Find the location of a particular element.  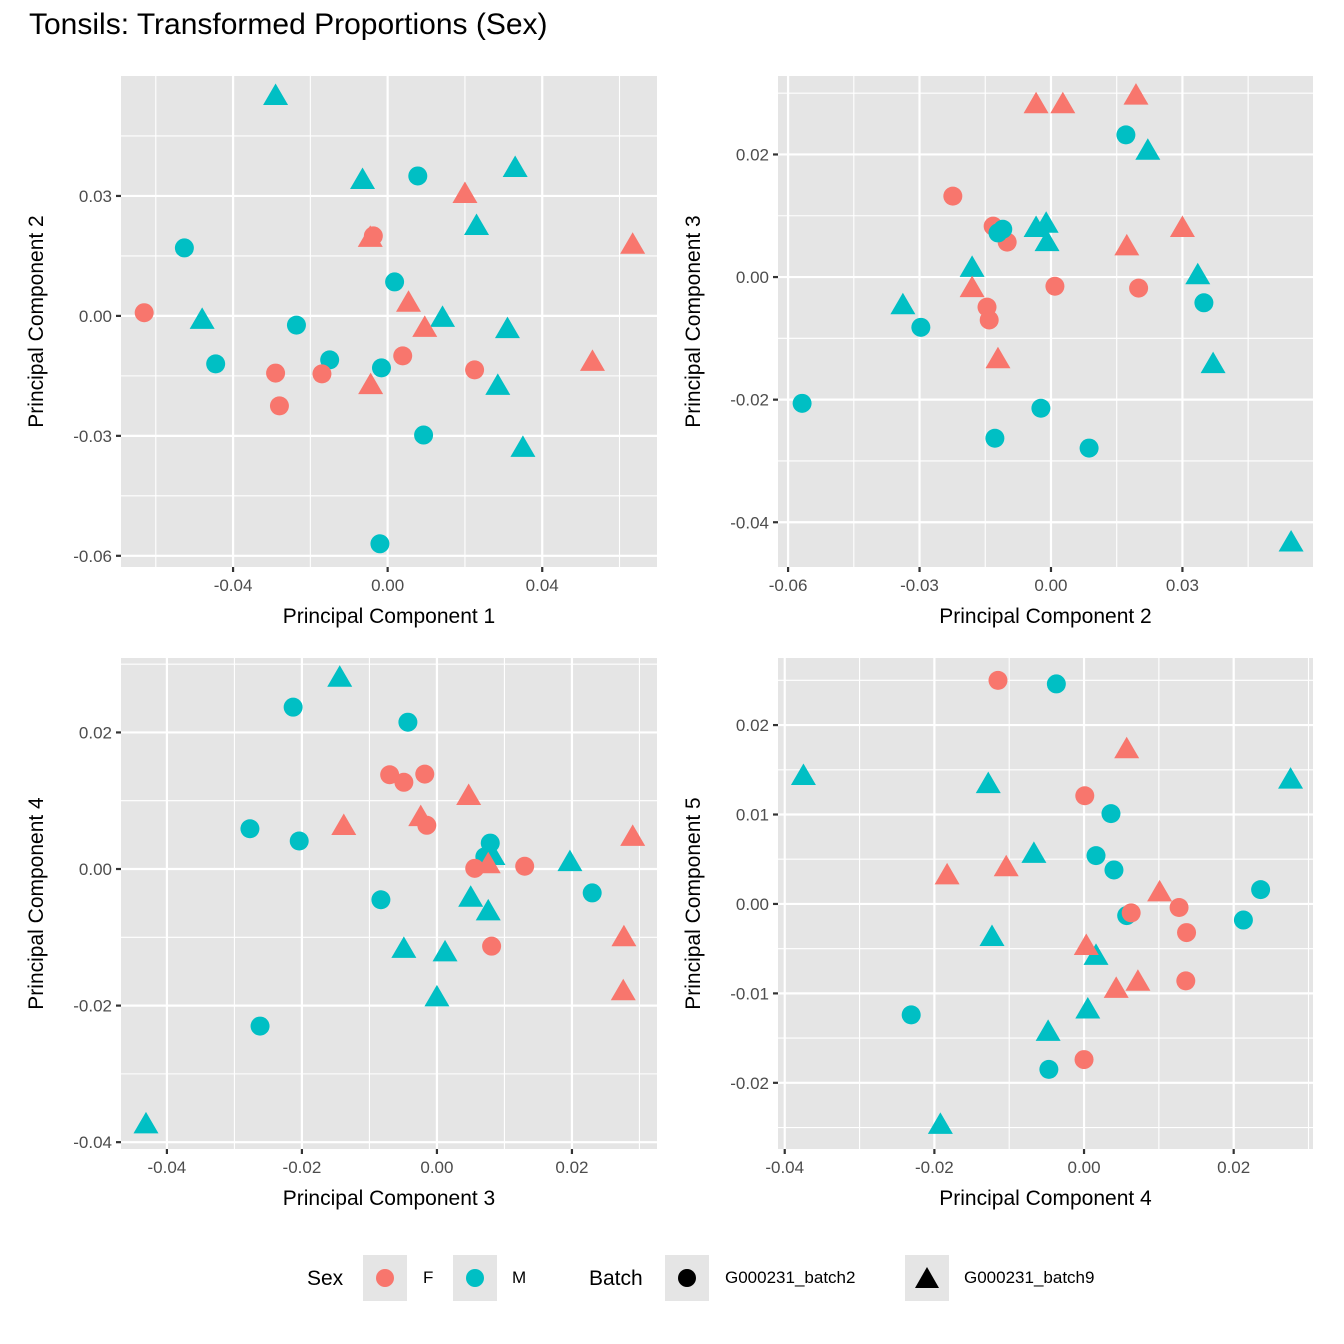

points is located at coordinates (390, 318).